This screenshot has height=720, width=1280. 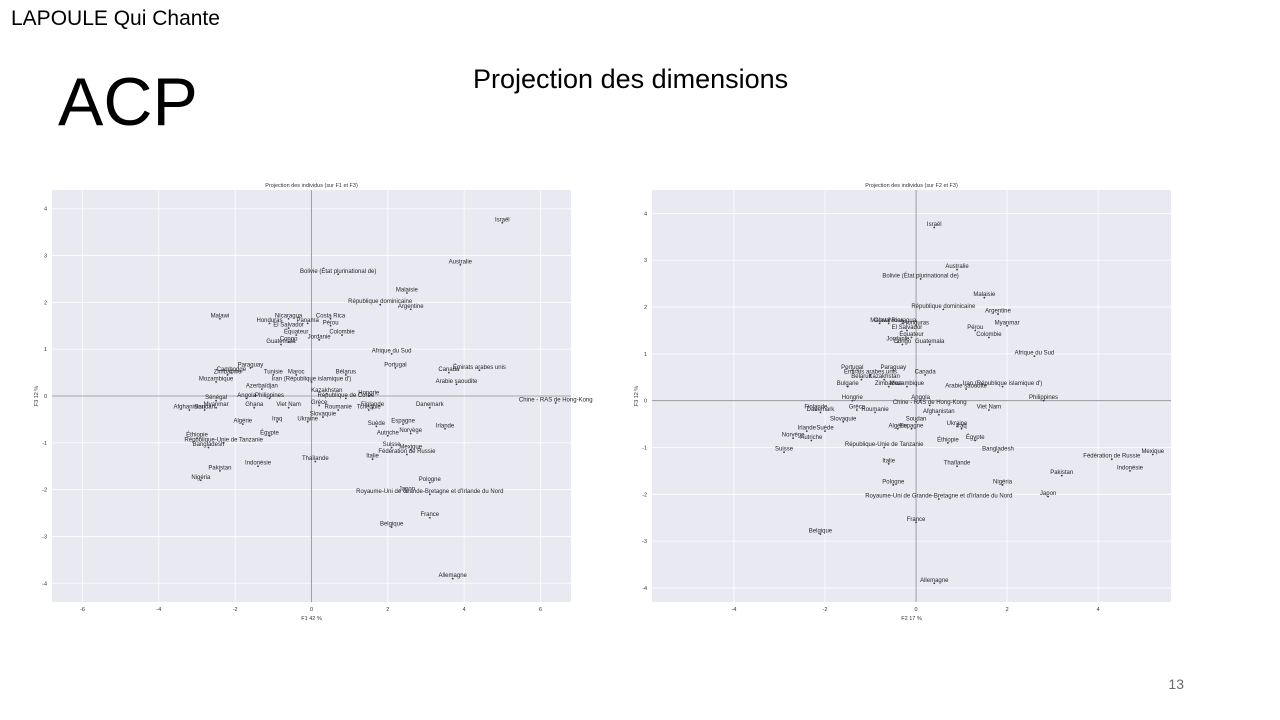 What do you see at coordinates (848, 384) in the screenshot?
I see `point-label: Bulgarie` at bounding box center [848, 384].